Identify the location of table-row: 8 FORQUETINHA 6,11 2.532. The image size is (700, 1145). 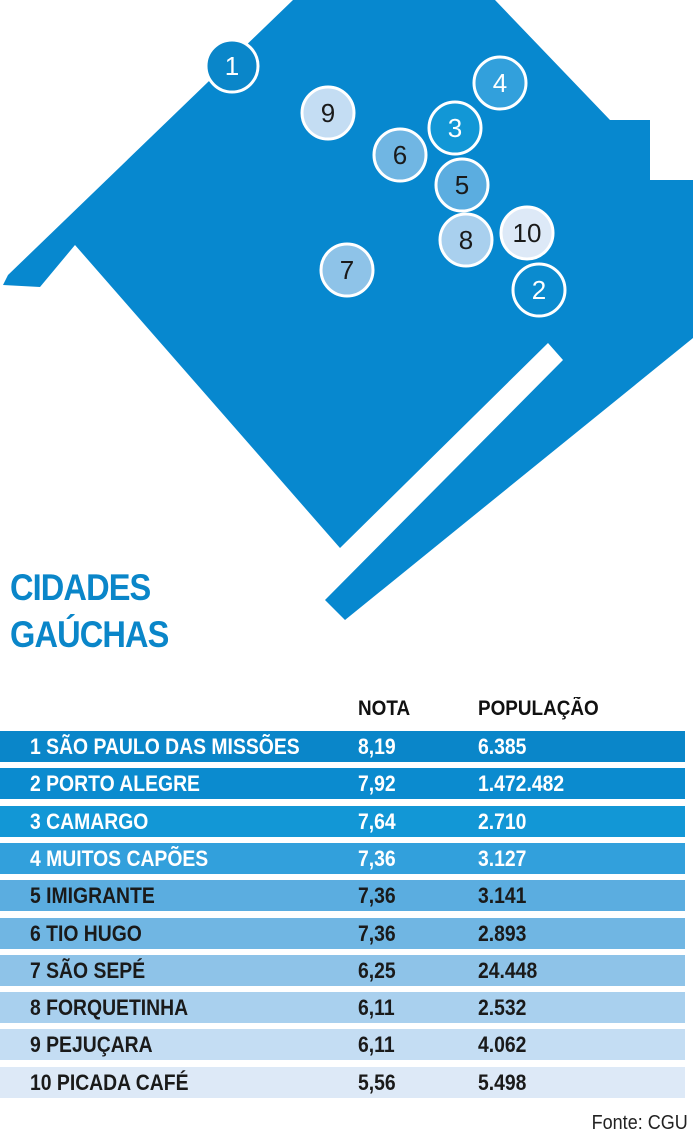
(342, 1008).